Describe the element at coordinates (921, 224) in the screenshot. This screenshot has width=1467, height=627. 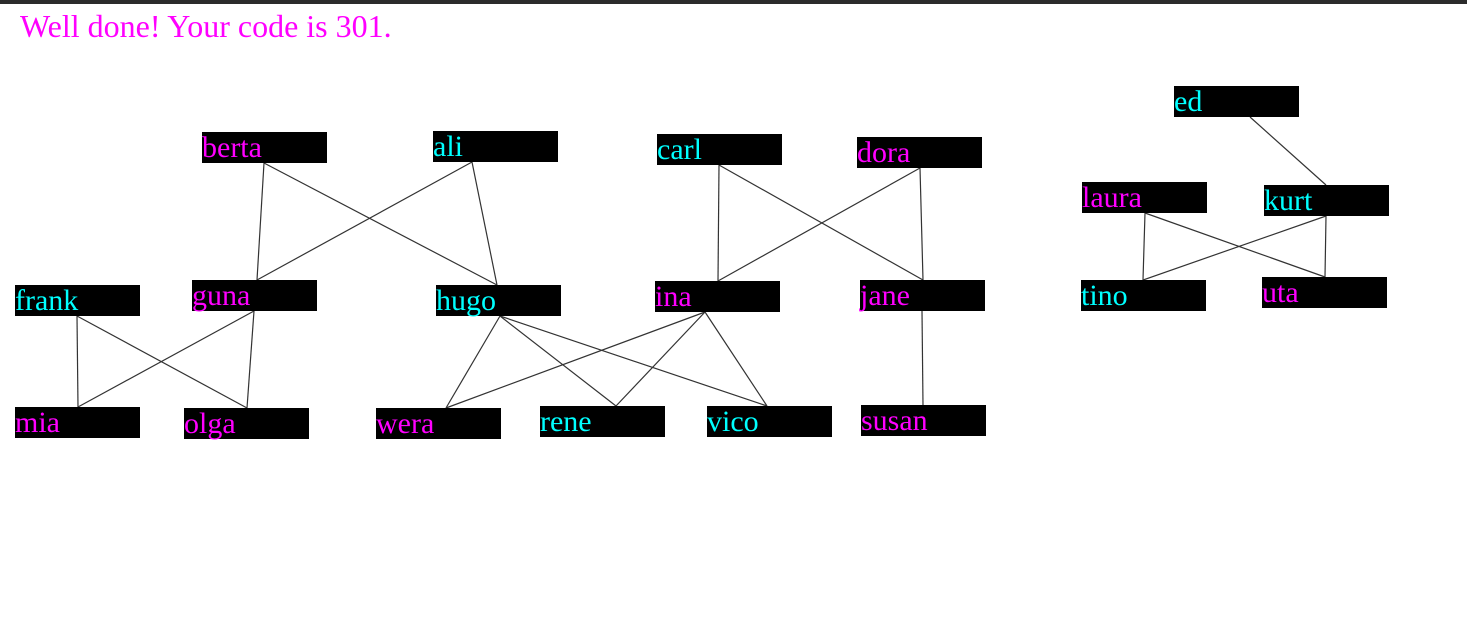
I see `edge-dora-jane` at that location.